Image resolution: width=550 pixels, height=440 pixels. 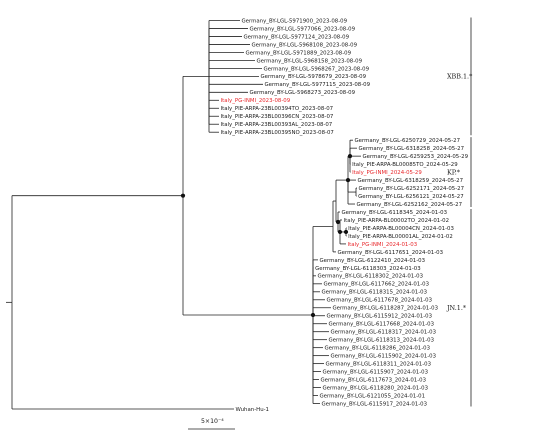 What do you see at coordinates (256, 101) in the screenshot?
I see `tip-label: Italy_PG-INMI_2023-08-09` at bounding box center [256, 101].